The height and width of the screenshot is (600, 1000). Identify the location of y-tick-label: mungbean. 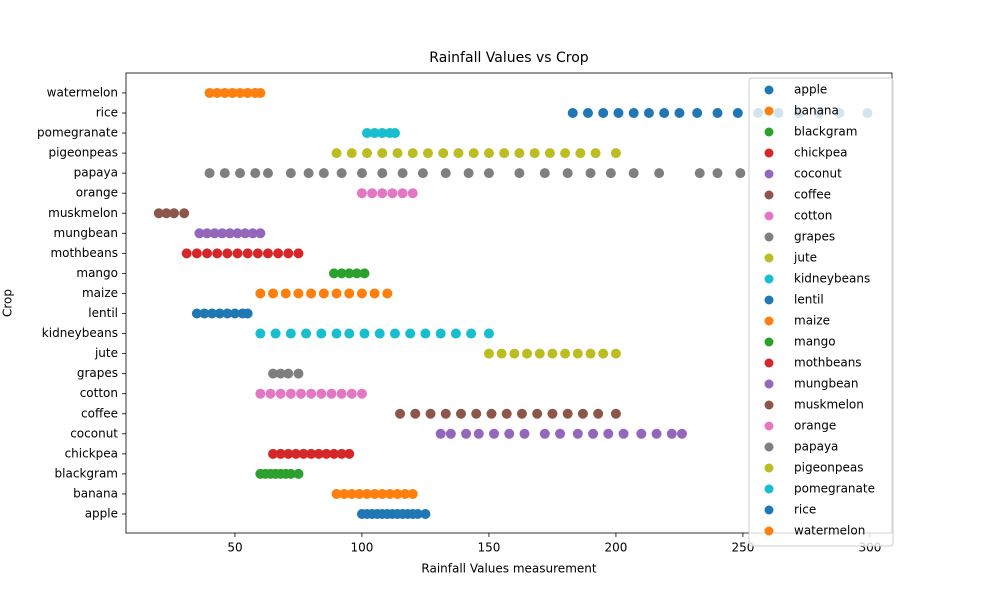
(86, 233).